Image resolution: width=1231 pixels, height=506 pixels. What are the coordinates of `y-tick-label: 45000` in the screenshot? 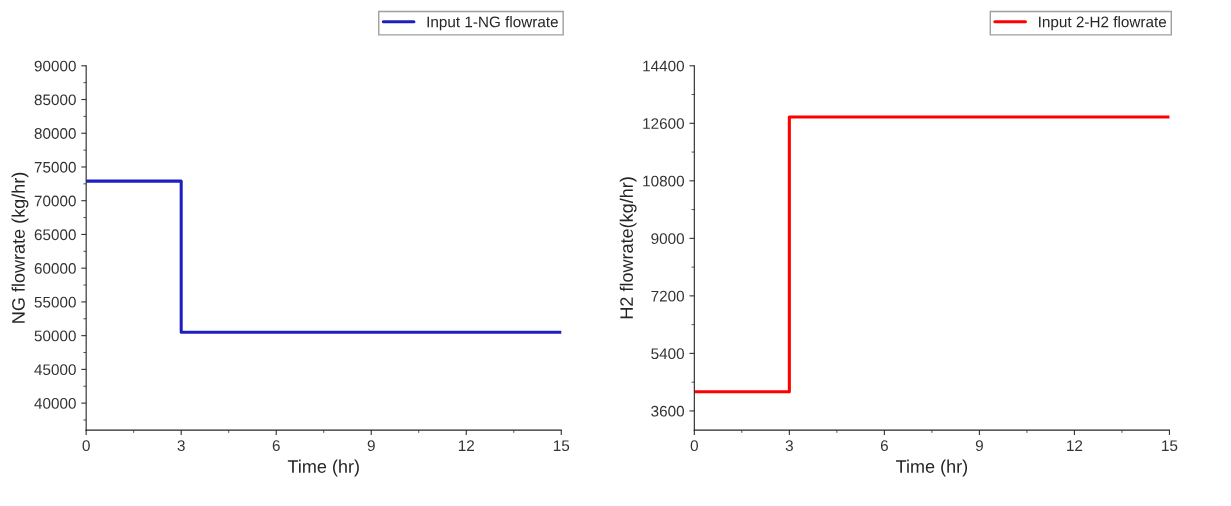 It's located at (55, 370).